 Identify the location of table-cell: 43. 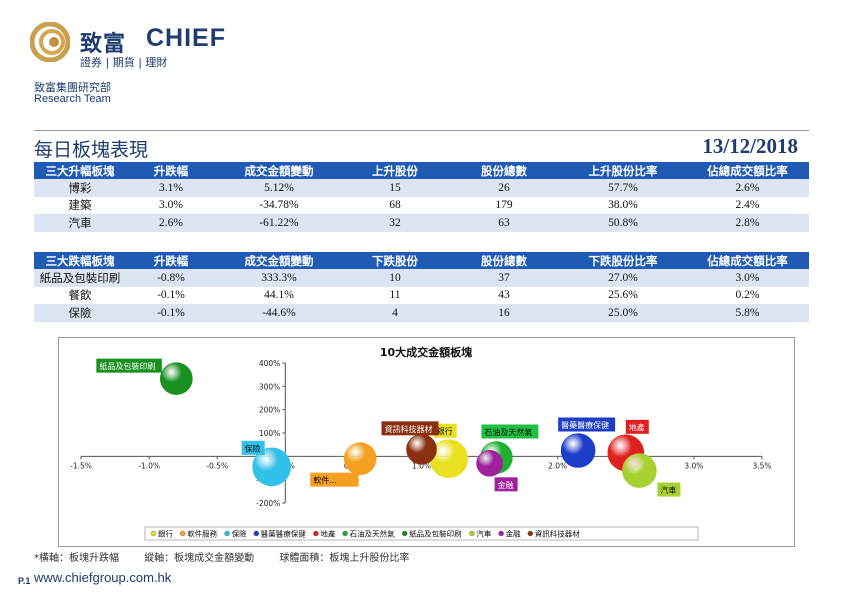
(504, 295).